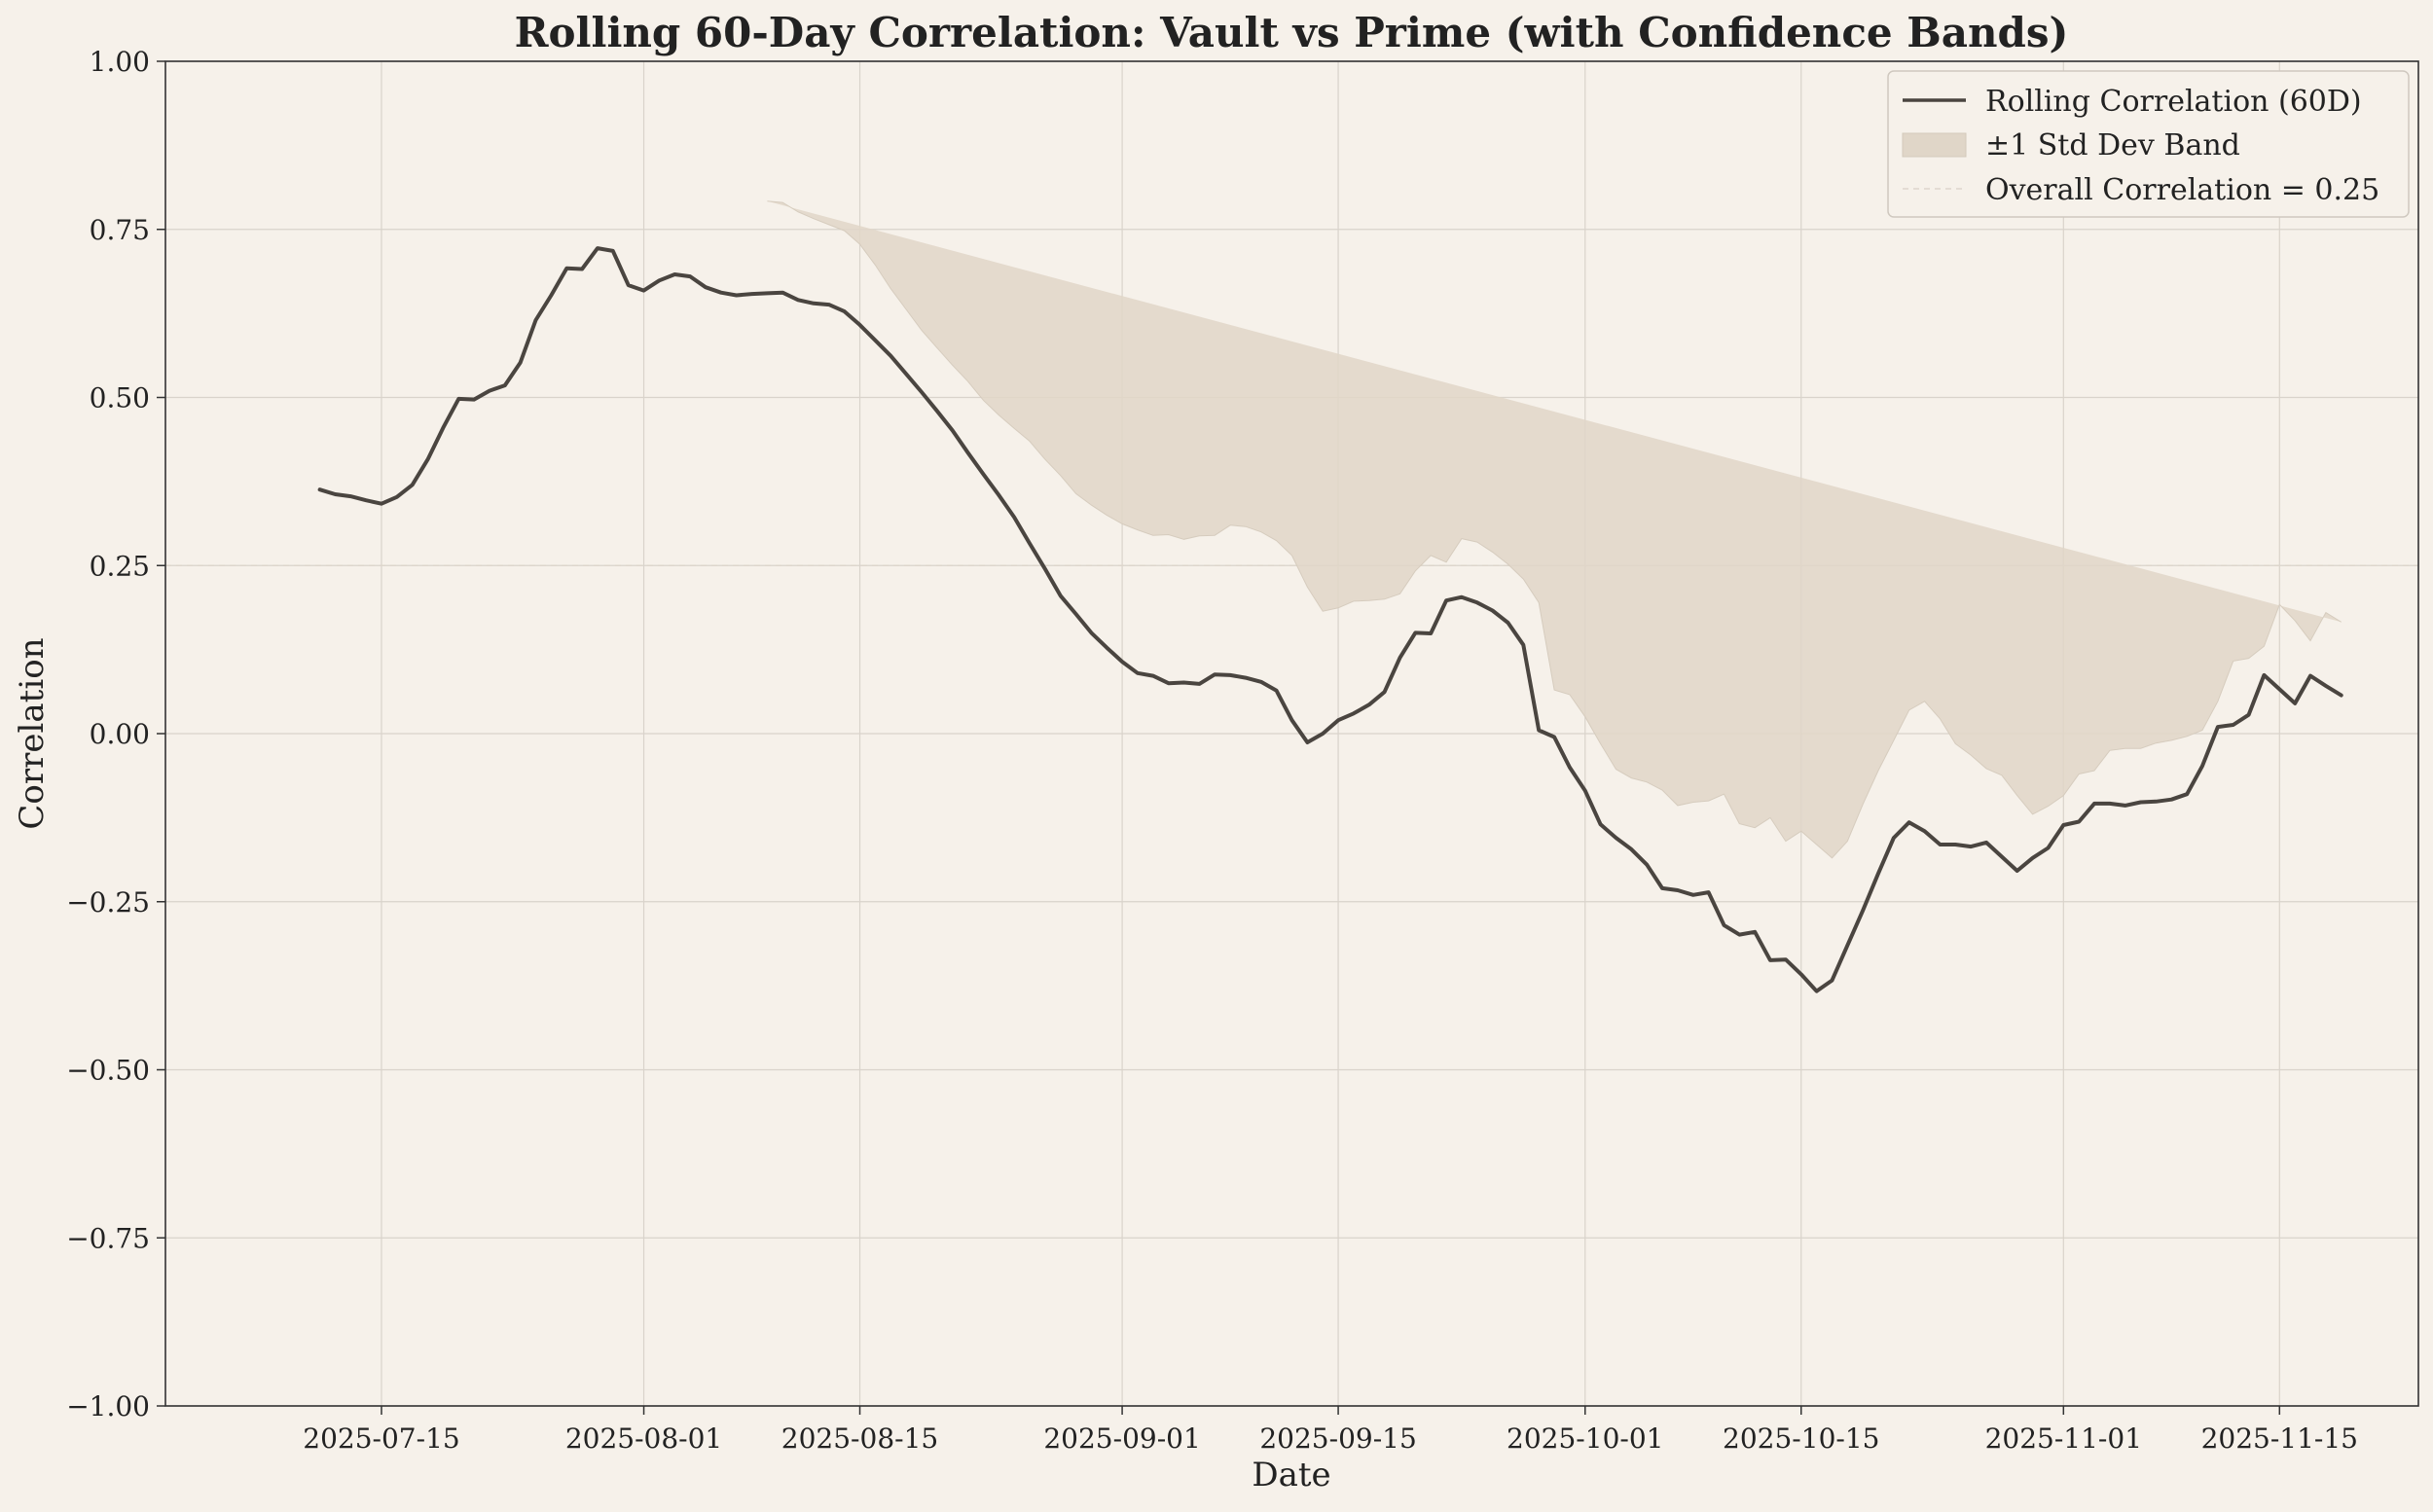 The image size is (2433, 1512). What do you see at coordinates (1291, 1475) in the screenshot?
I see `x-axis-title: Date` at bounding box center [1291, 1475].